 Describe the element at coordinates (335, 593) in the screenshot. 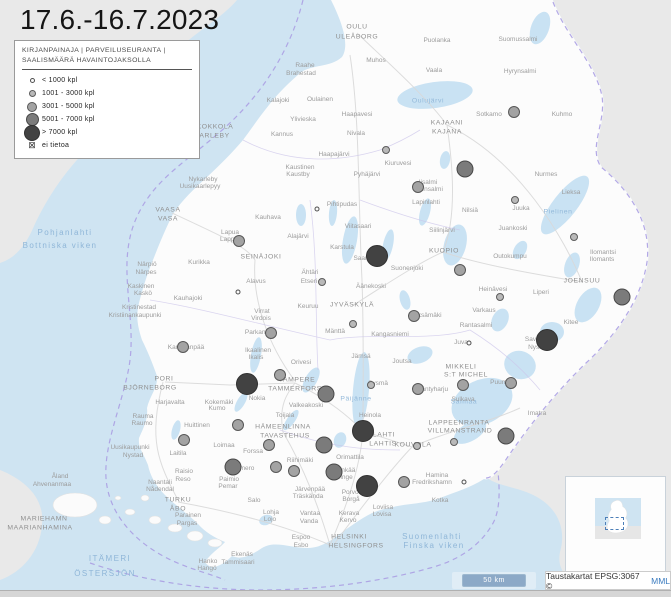

I see `bottom-frame` at that location.